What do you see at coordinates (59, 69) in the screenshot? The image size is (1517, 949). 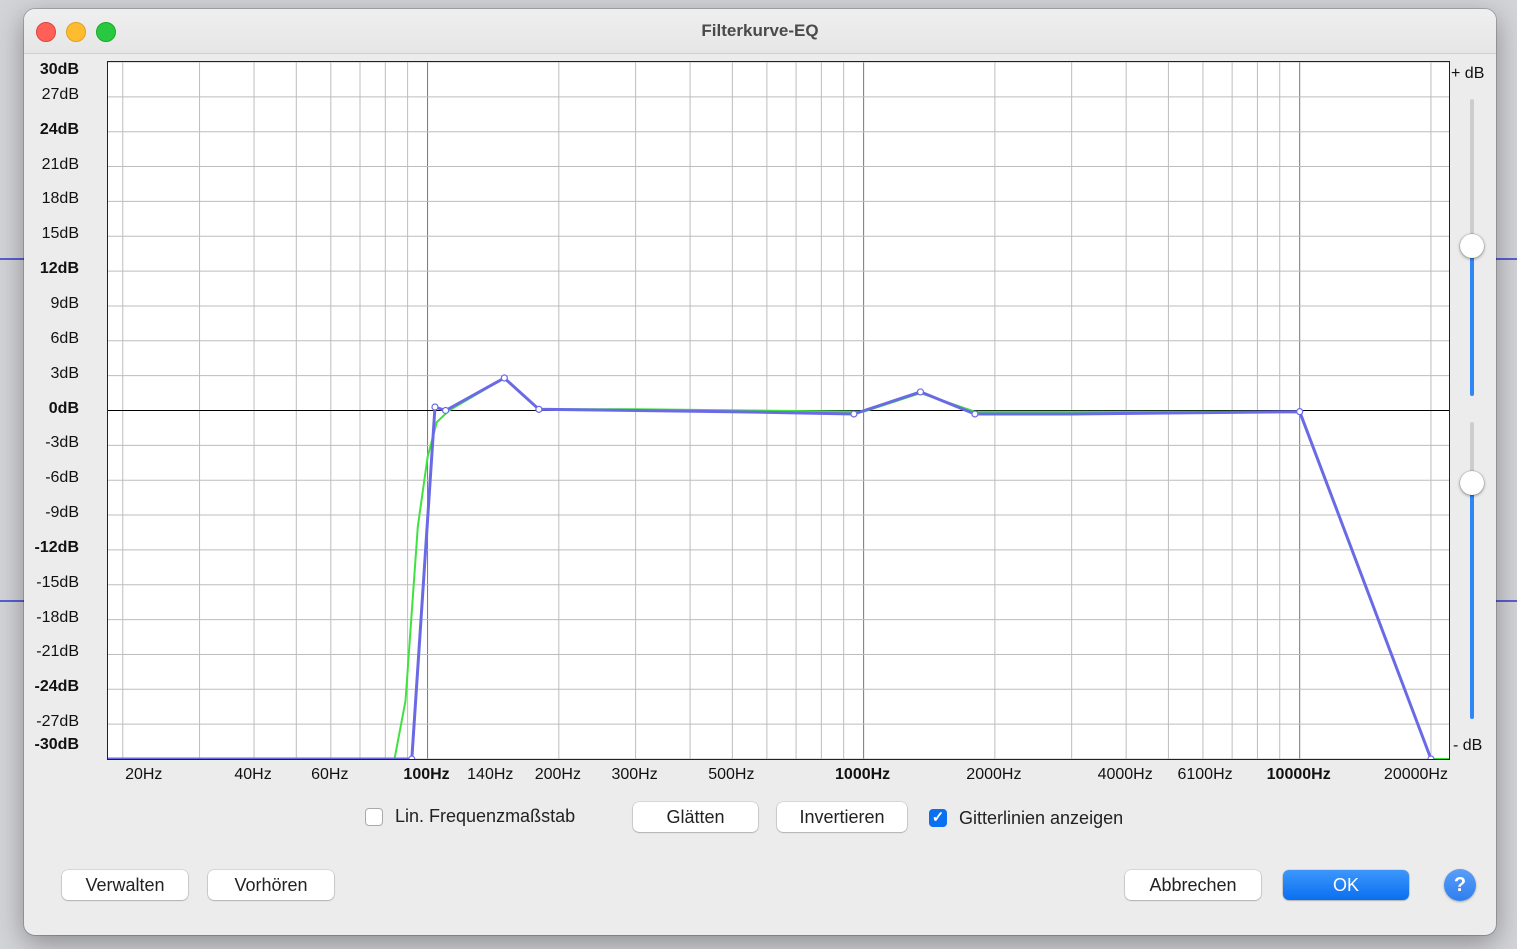 I see `y-tick-label: 30dB` at bounding box center [59, 69].